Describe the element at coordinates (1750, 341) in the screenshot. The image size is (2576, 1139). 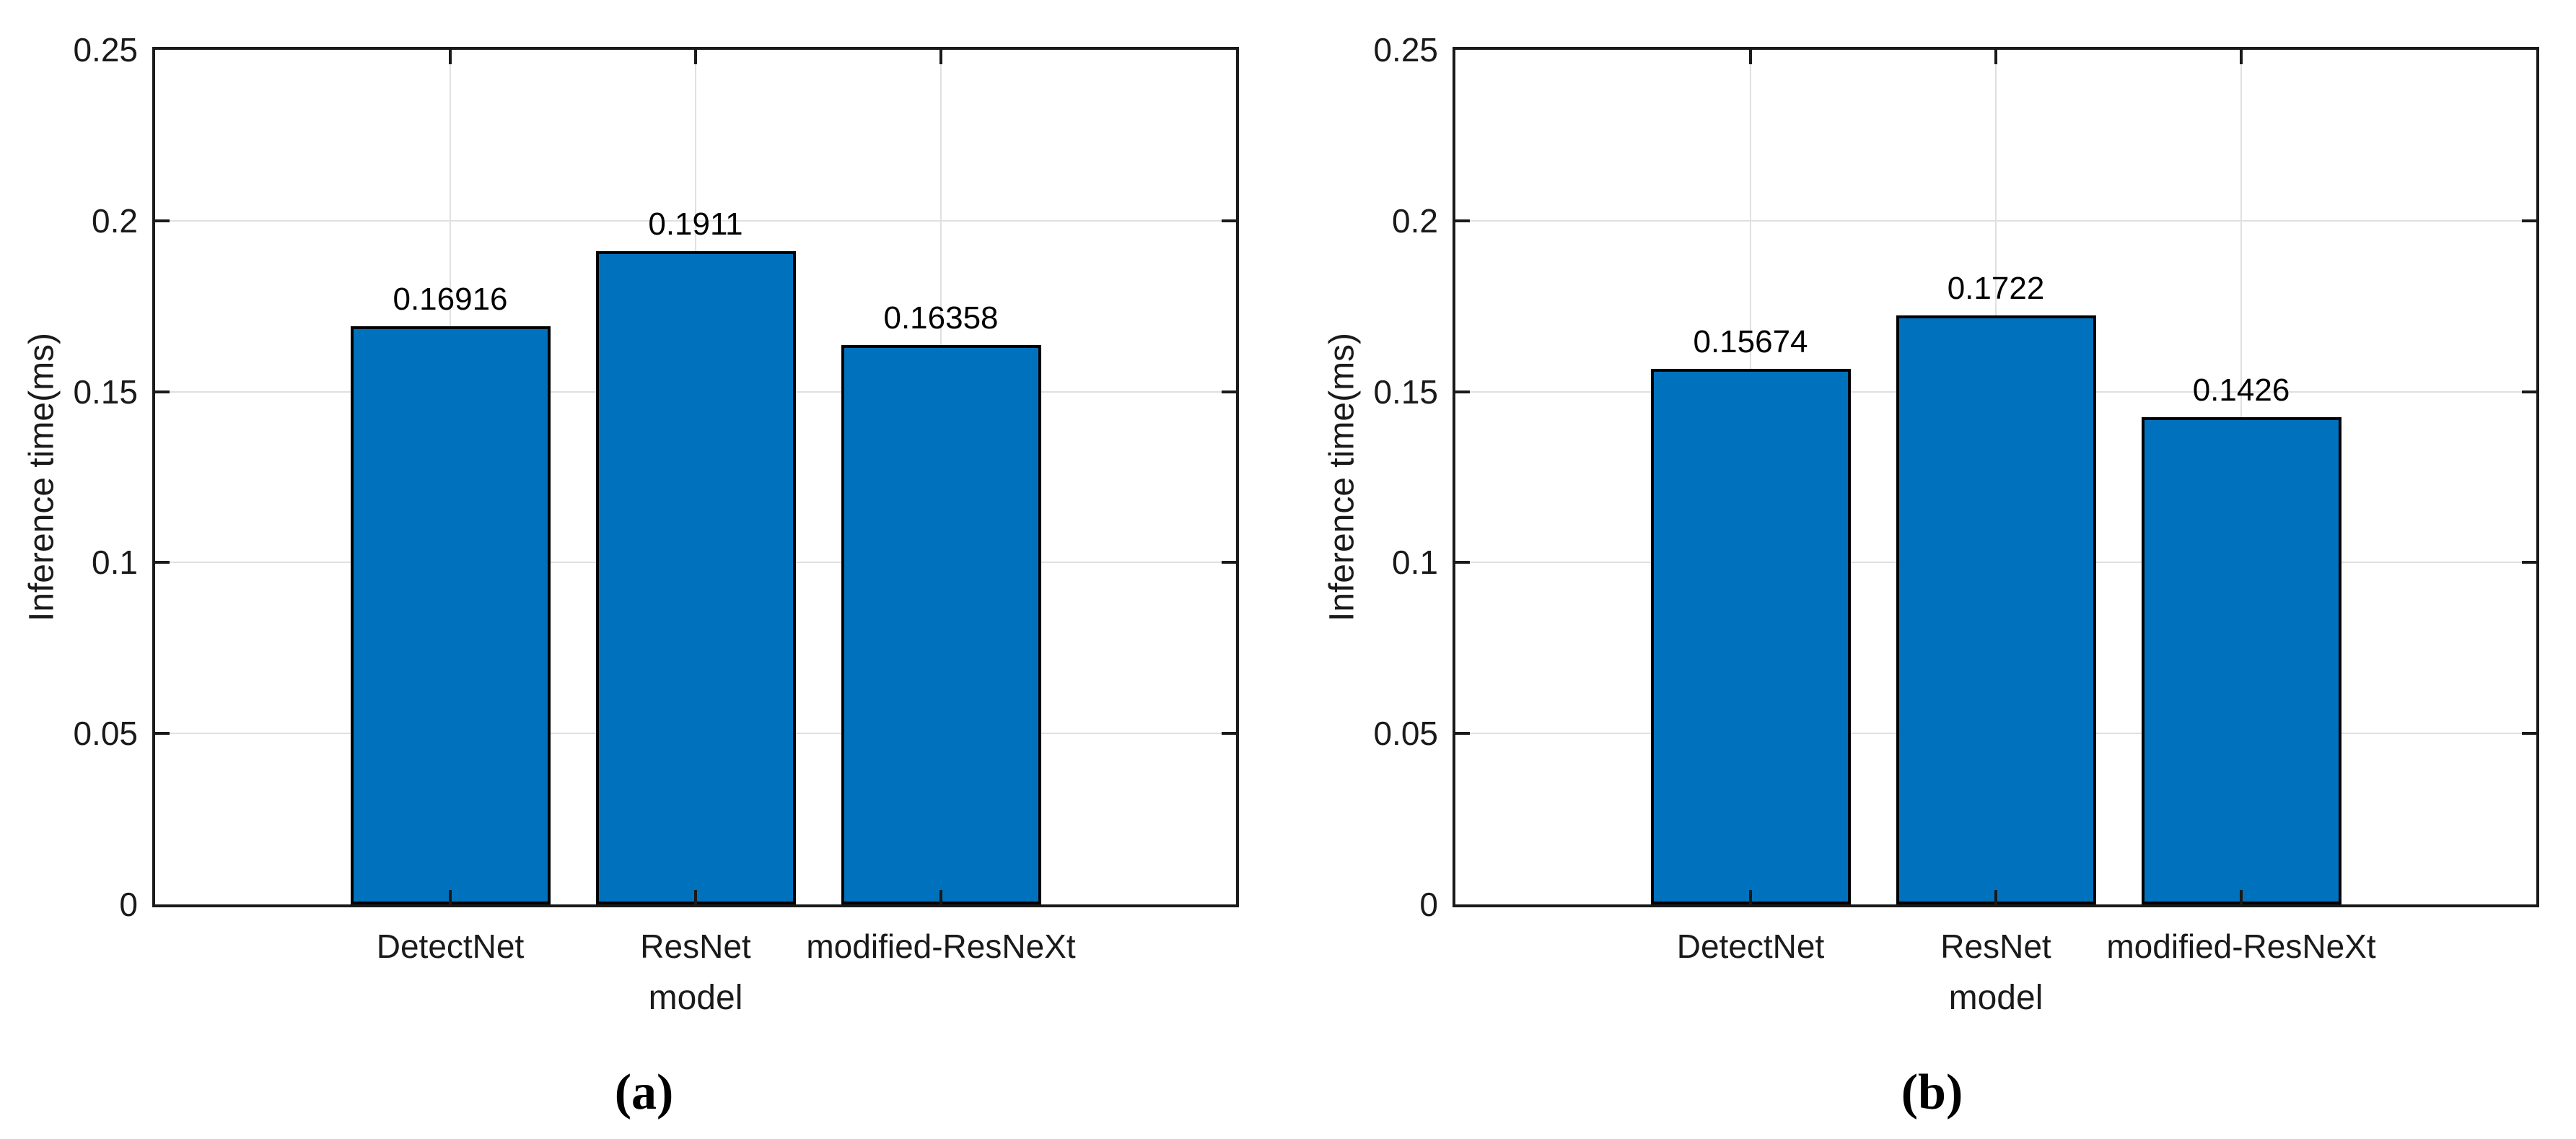
I see `bar-value-label: 0.15674` at that location.